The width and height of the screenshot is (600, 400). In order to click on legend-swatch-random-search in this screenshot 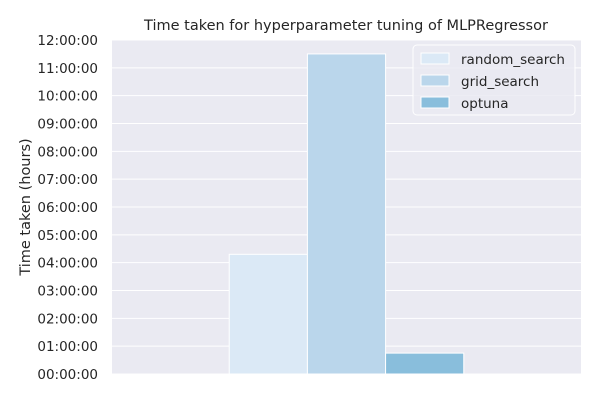, I will do `click(435, 58)`.